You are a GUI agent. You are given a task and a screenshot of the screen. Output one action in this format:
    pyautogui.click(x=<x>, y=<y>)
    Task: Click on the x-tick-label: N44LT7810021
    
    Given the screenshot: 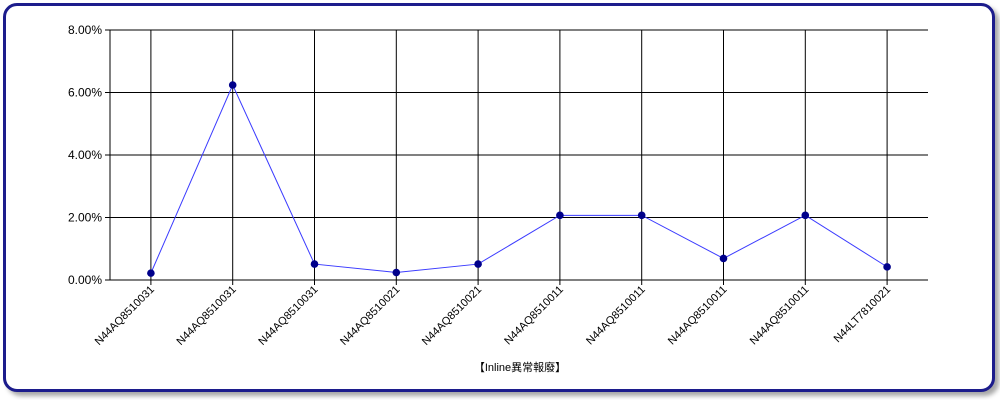 What is the action you would take?
    pyautogui.click(x=863, y=315)
    